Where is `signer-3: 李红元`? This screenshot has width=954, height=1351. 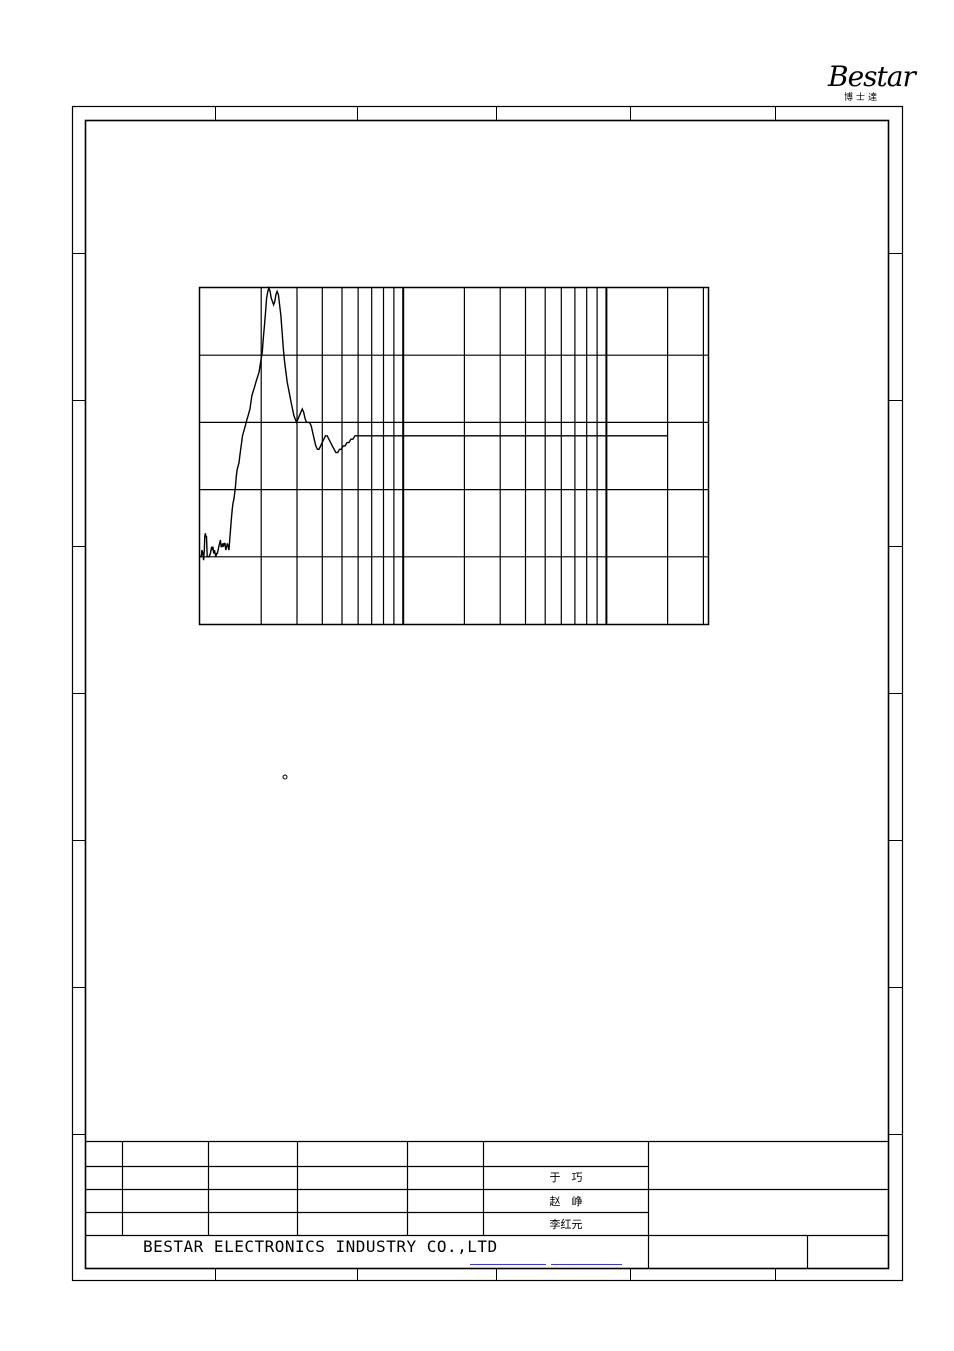 signer-3: 李红元 is located at coordinates (566, 1224).